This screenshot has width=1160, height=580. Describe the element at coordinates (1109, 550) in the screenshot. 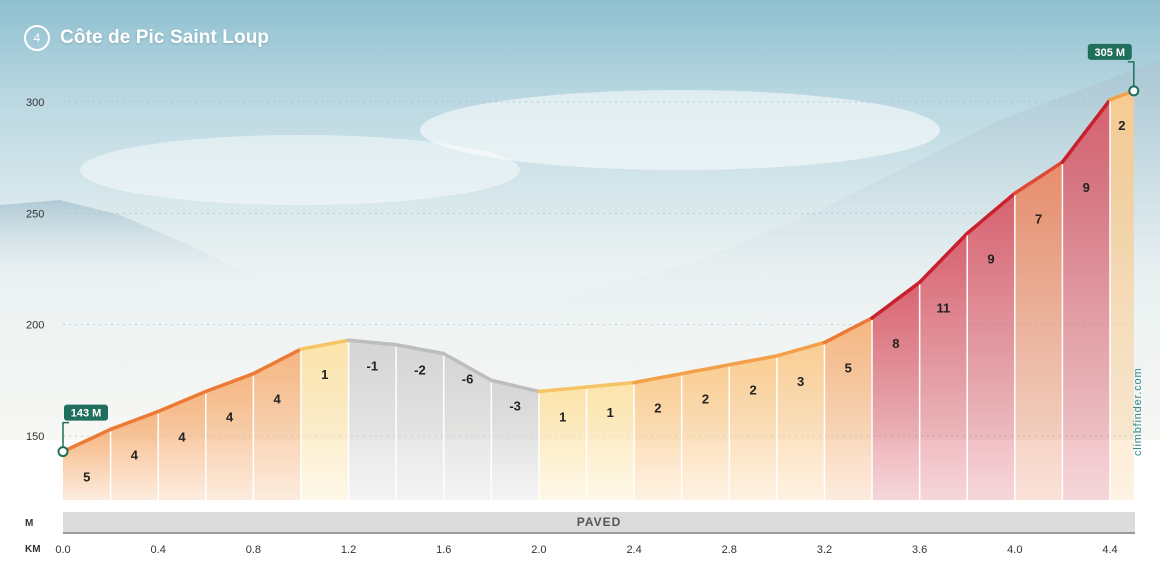

I see `x-tick-4.4: 4.4` at that location.